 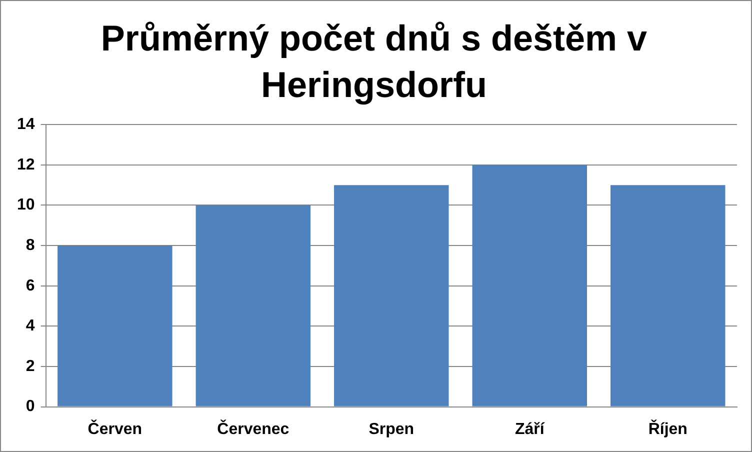 I want to click on y-tick-label: 6, so click(x=30, y=285).